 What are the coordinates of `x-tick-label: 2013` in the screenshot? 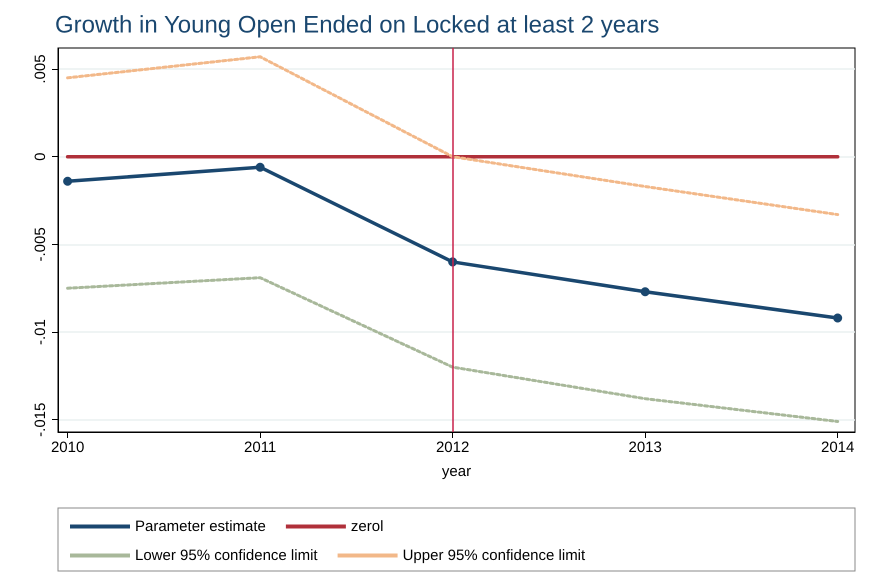 It's located at (645, 447).